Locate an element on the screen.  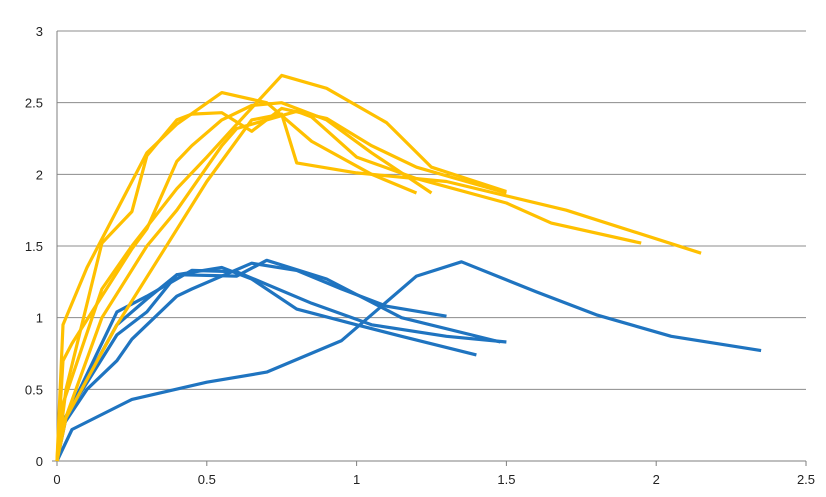
x-tick-label: 1 is located at coordinates (356, 479).